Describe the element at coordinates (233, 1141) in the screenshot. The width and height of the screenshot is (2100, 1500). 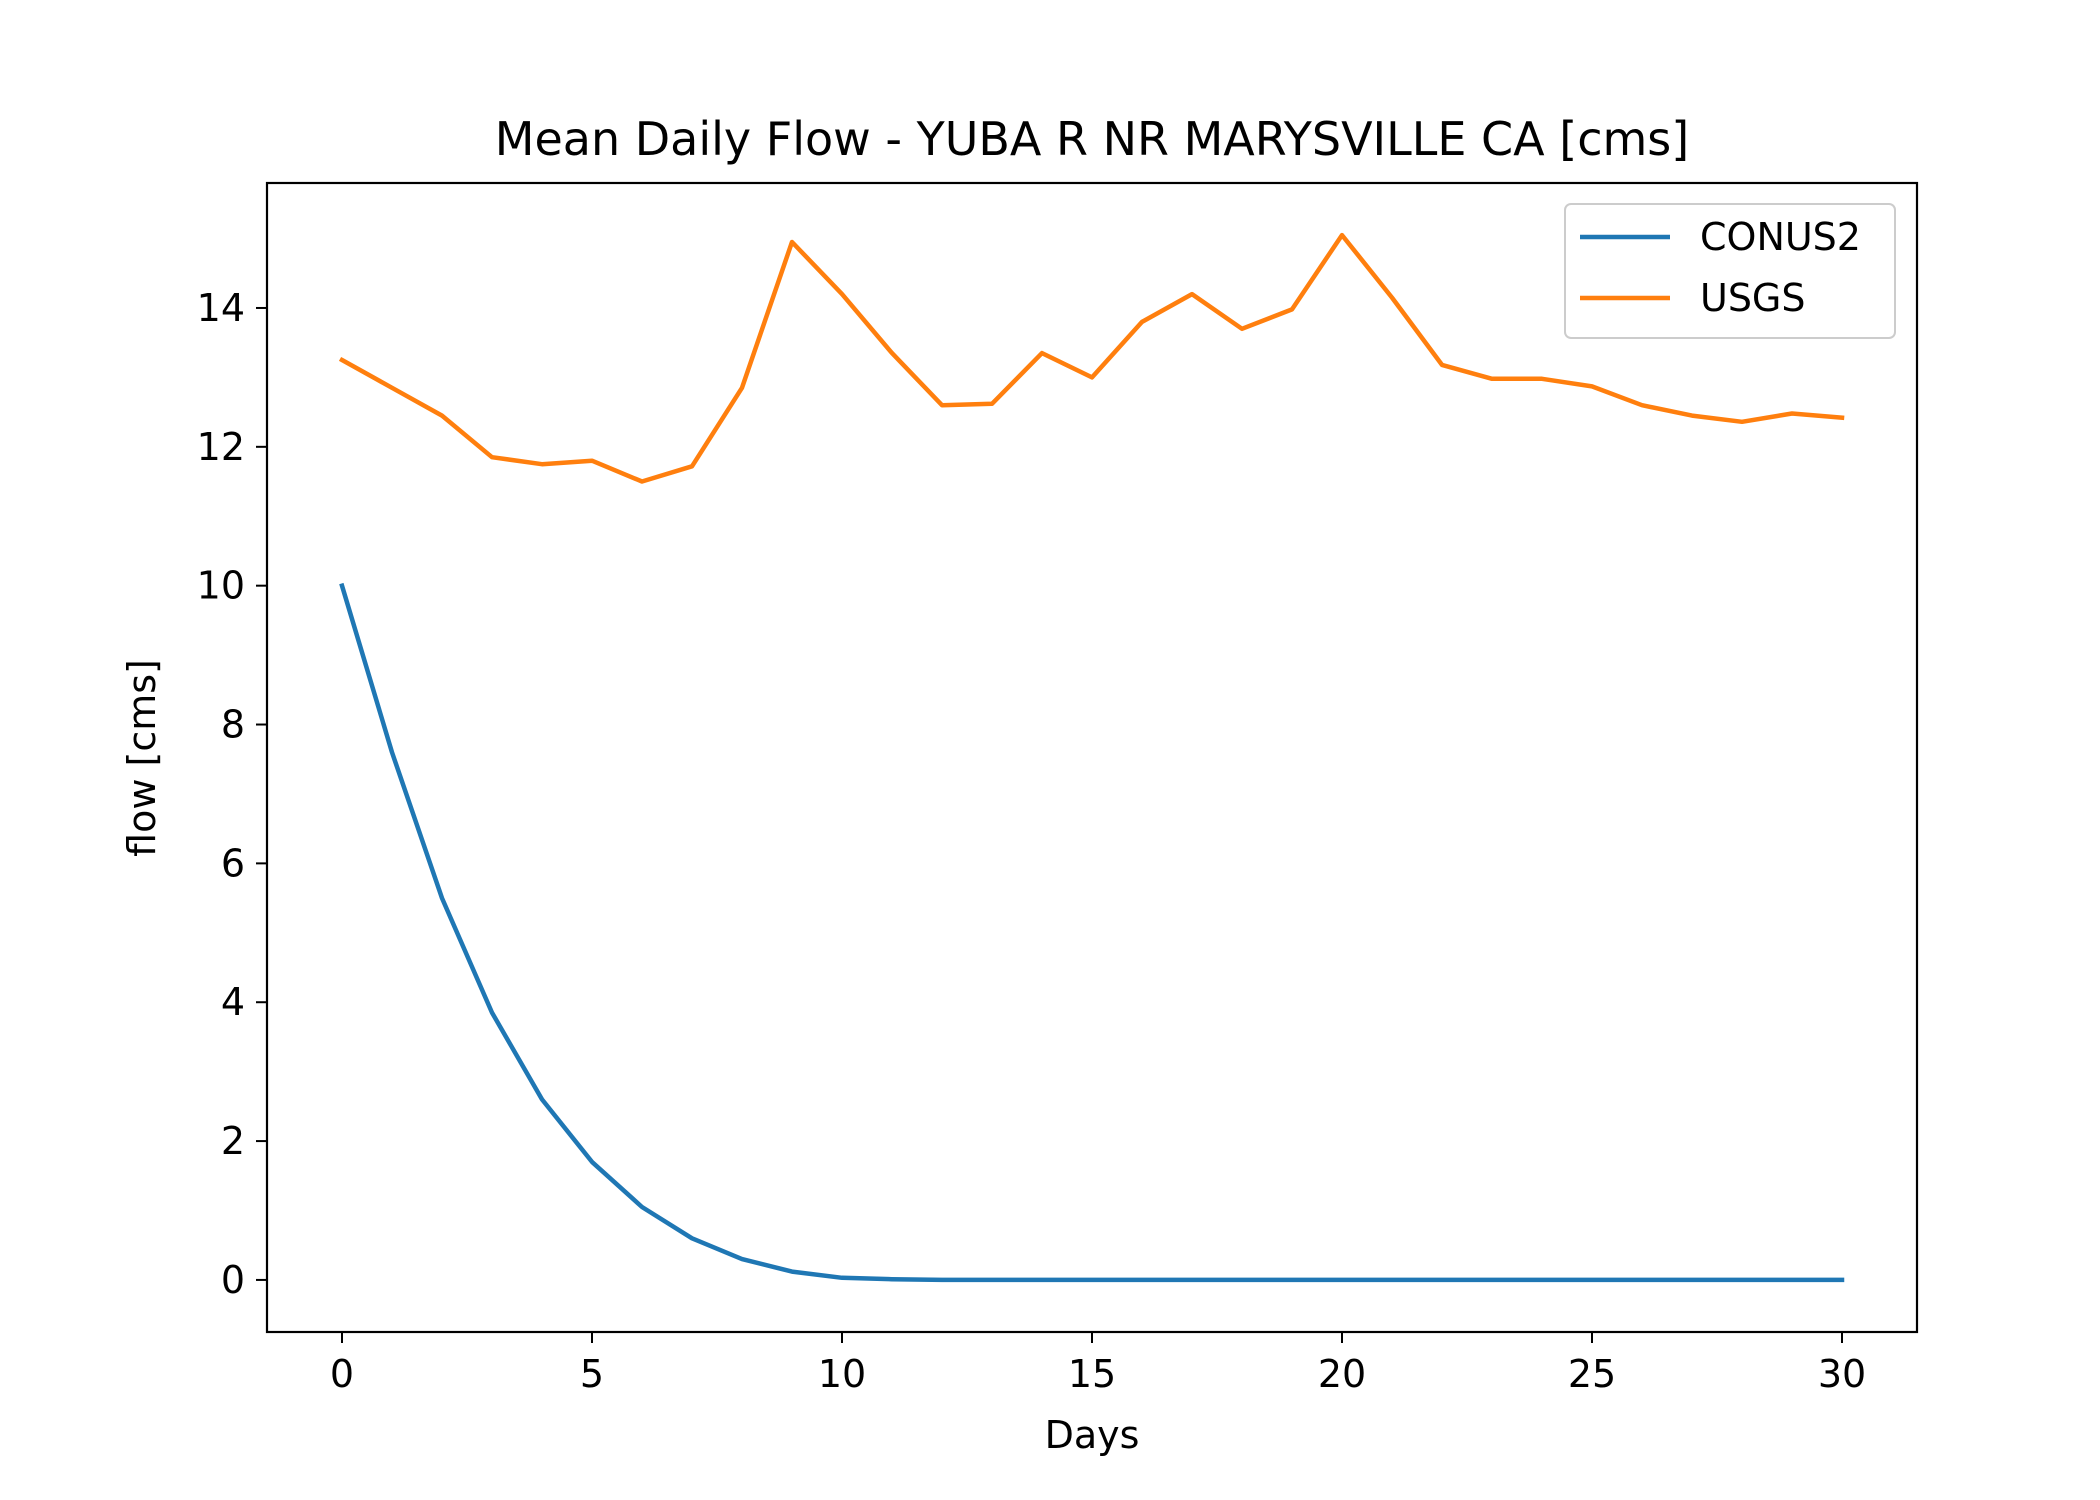
I see `y-tick-label: 2` at that location.